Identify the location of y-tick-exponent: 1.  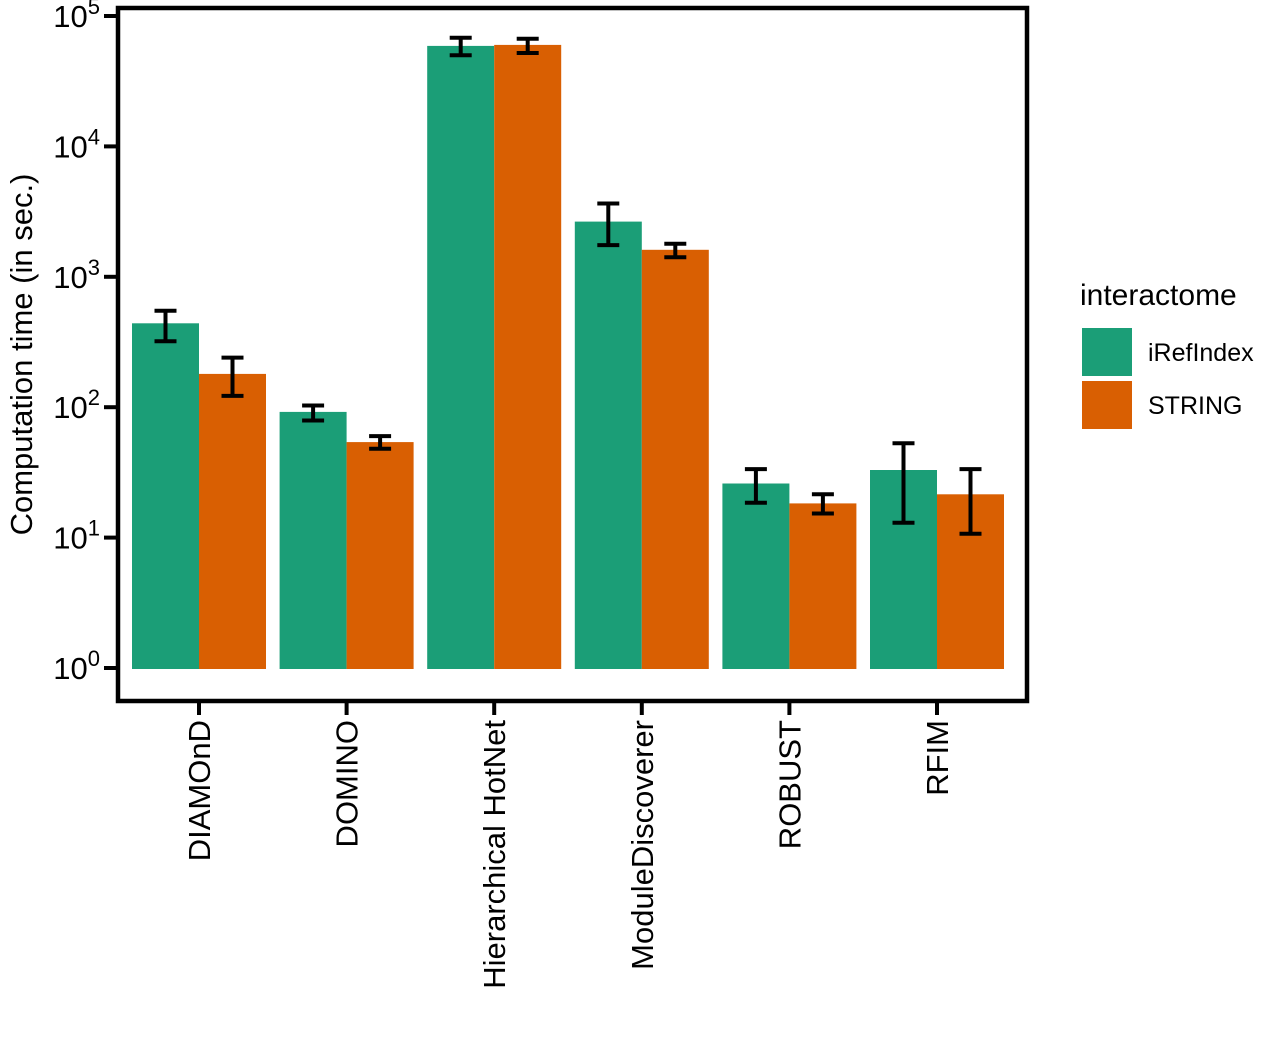
(94, 528).